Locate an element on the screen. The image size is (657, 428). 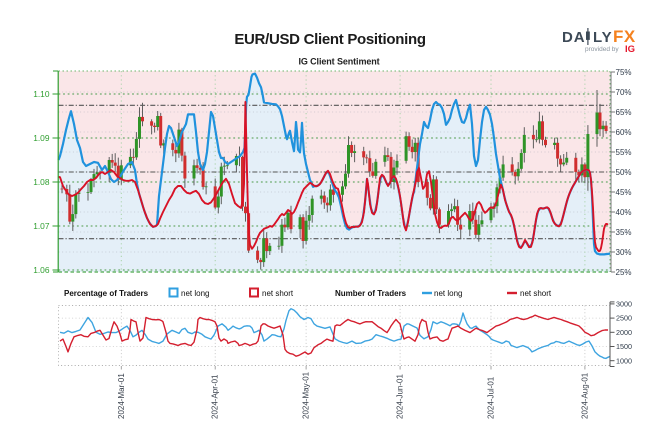
svg-text: Number of Traders is located at coordinates (371, 293).